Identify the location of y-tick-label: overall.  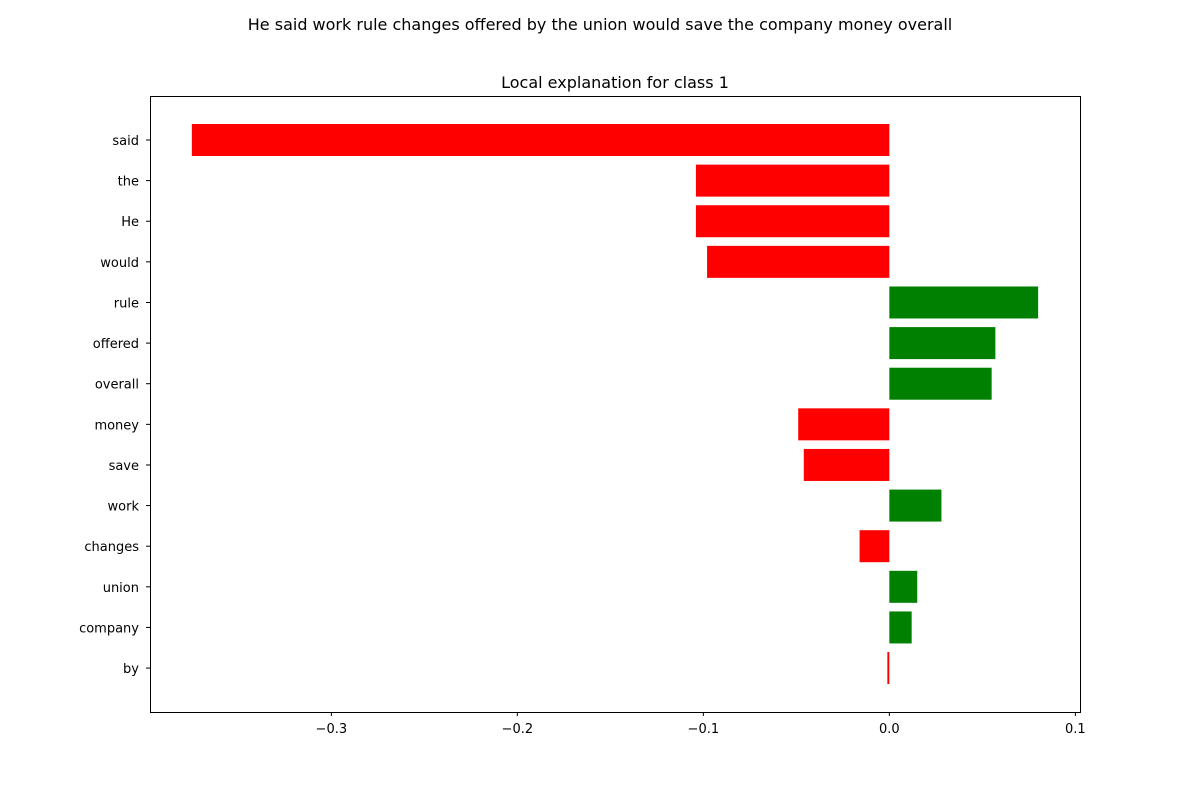
(117, 385).